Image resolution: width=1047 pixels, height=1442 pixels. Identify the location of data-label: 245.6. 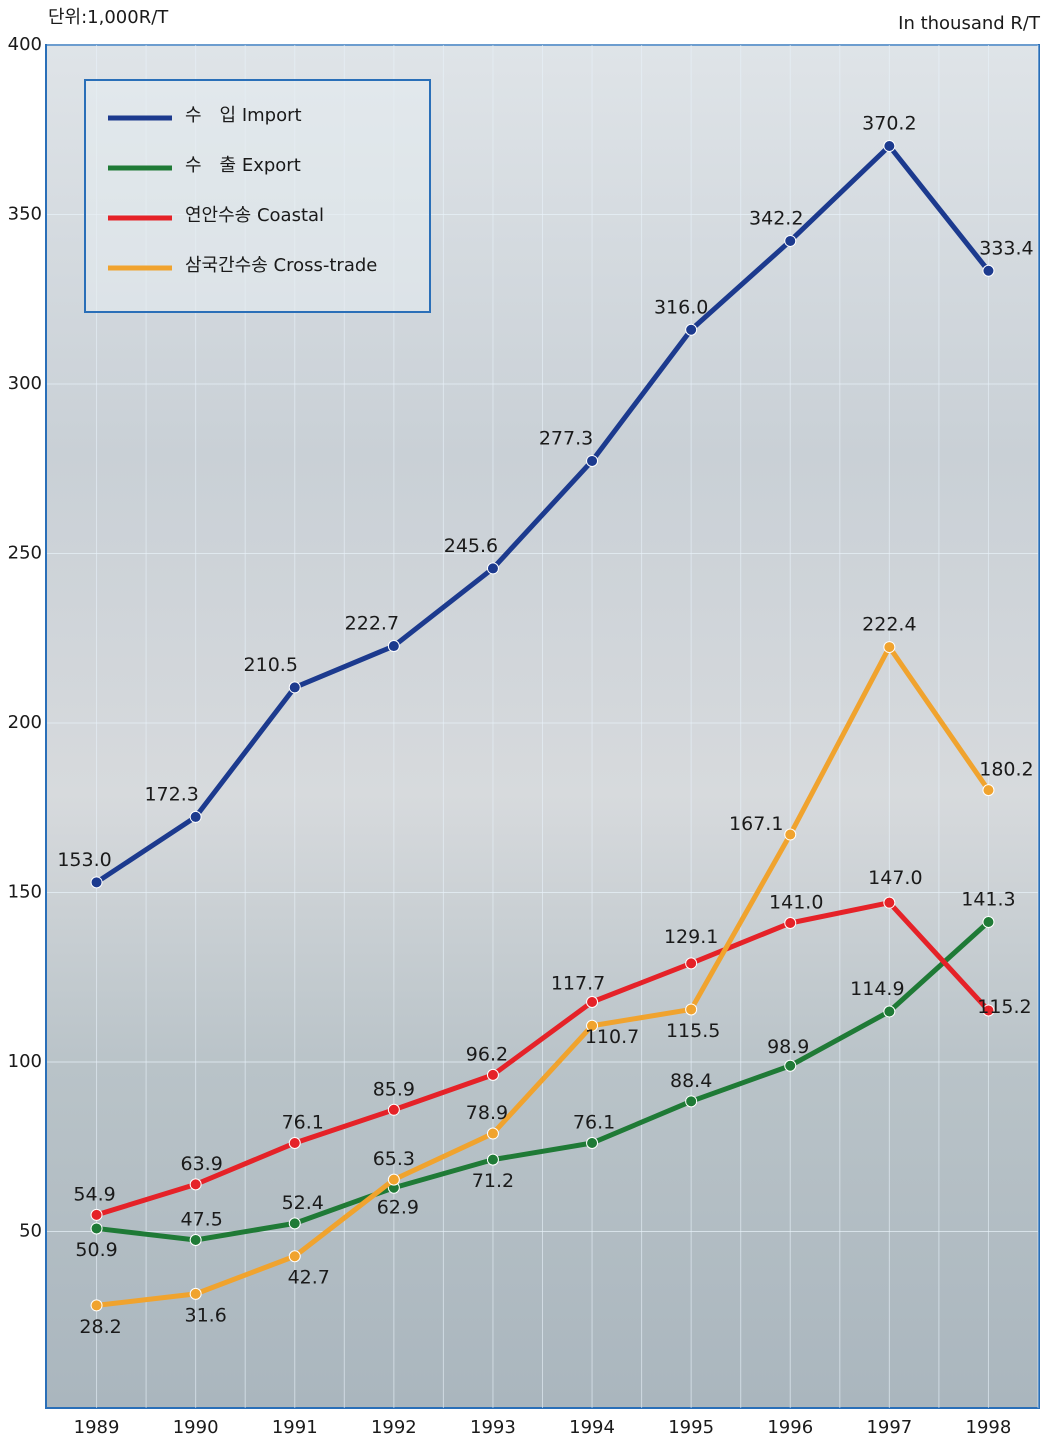
(471, 546).